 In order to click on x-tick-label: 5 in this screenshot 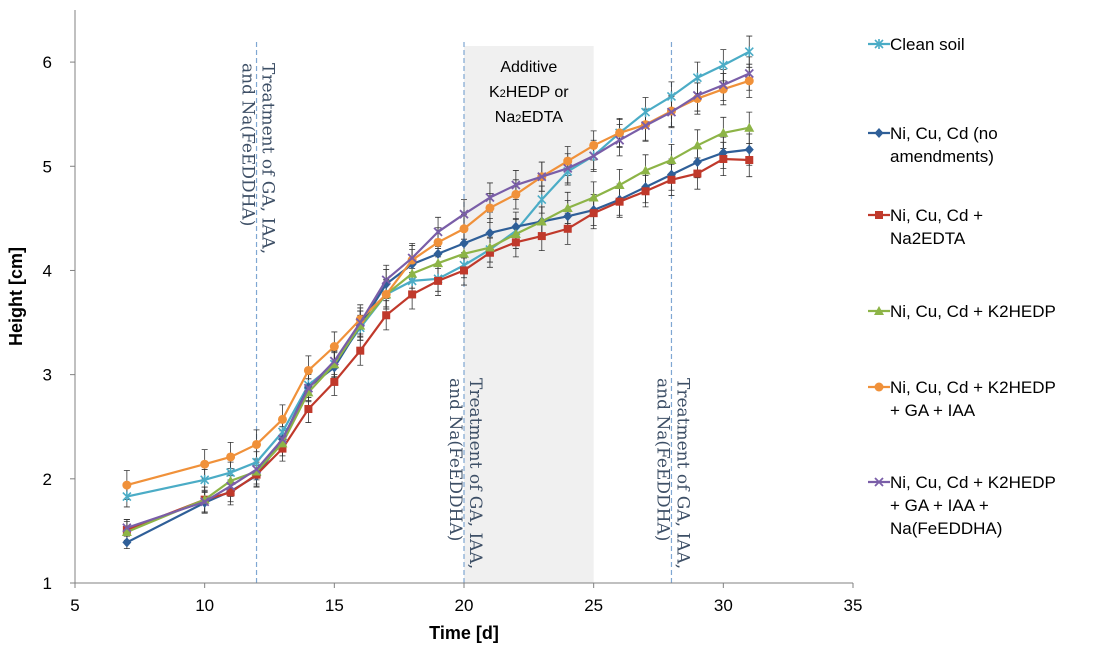, I will do `click(74, 605)`.